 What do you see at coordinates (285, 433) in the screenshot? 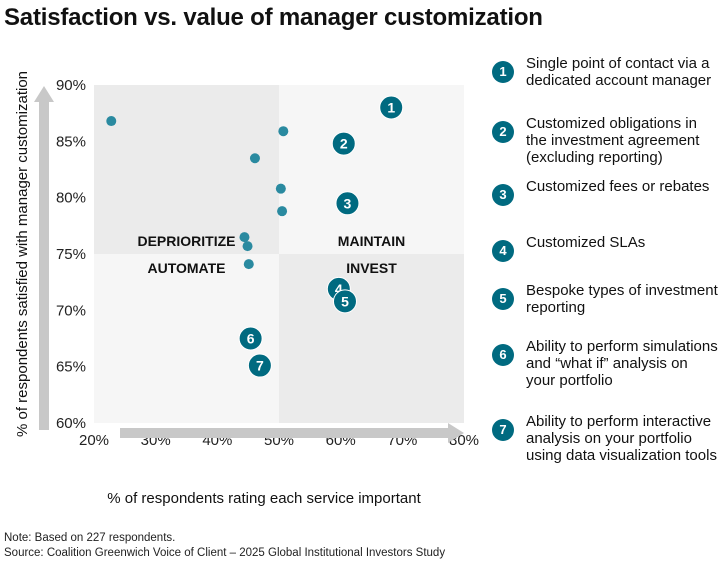
I see `x-axis-arrow-shaft` at bounding box center [285, 433].